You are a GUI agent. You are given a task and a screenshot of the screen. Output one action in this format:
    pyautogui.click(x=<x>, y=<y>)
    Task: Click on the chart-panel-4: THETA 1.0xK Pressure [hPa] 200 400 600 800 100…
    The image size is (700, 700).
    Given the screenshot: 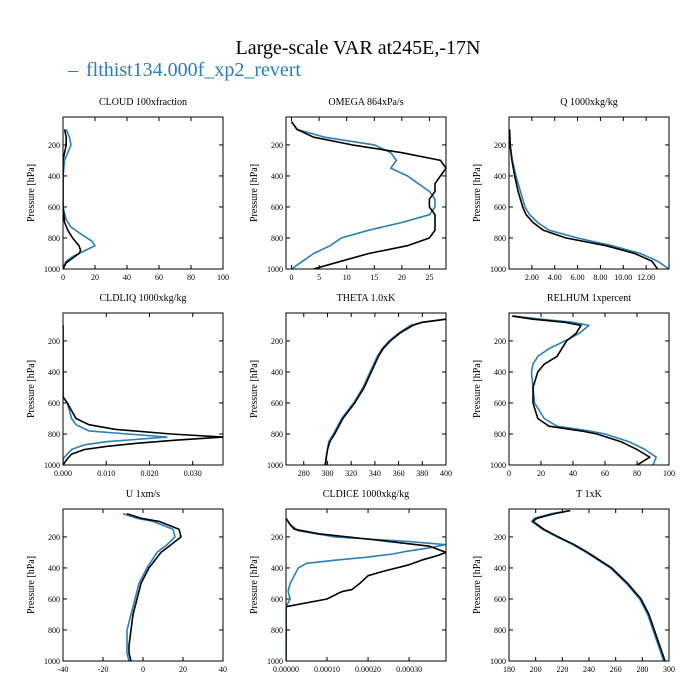 What is the action you would take?
    pyautogui.click(x=350, y=385)
    